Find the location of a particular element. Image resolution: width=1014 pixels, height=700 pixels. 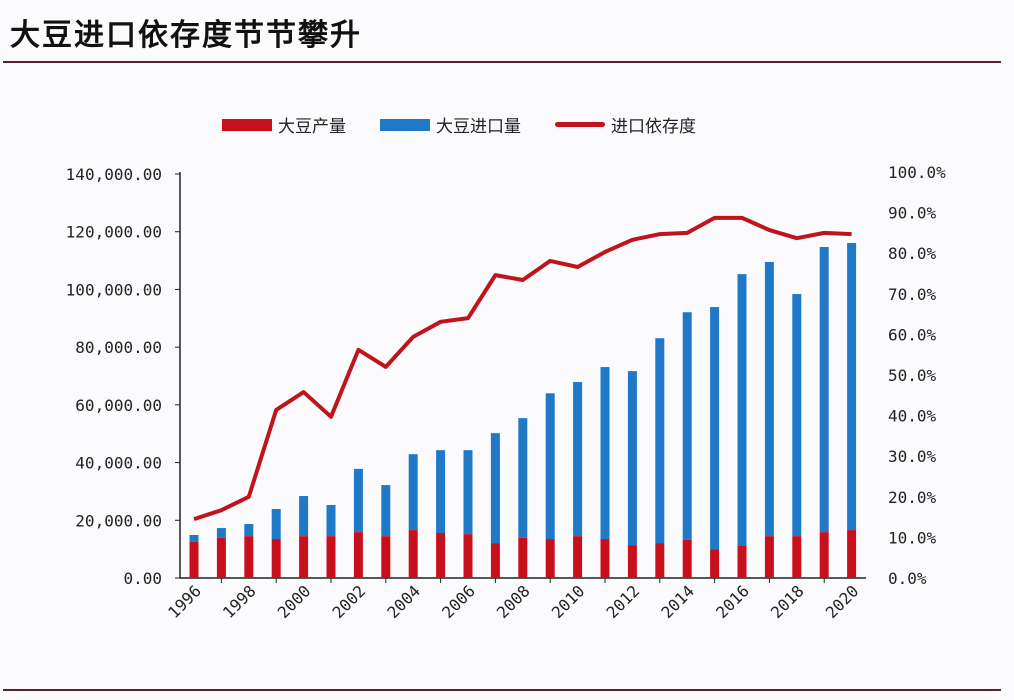

right-tick-label: 50.0% is located at coordinates (912, 375).